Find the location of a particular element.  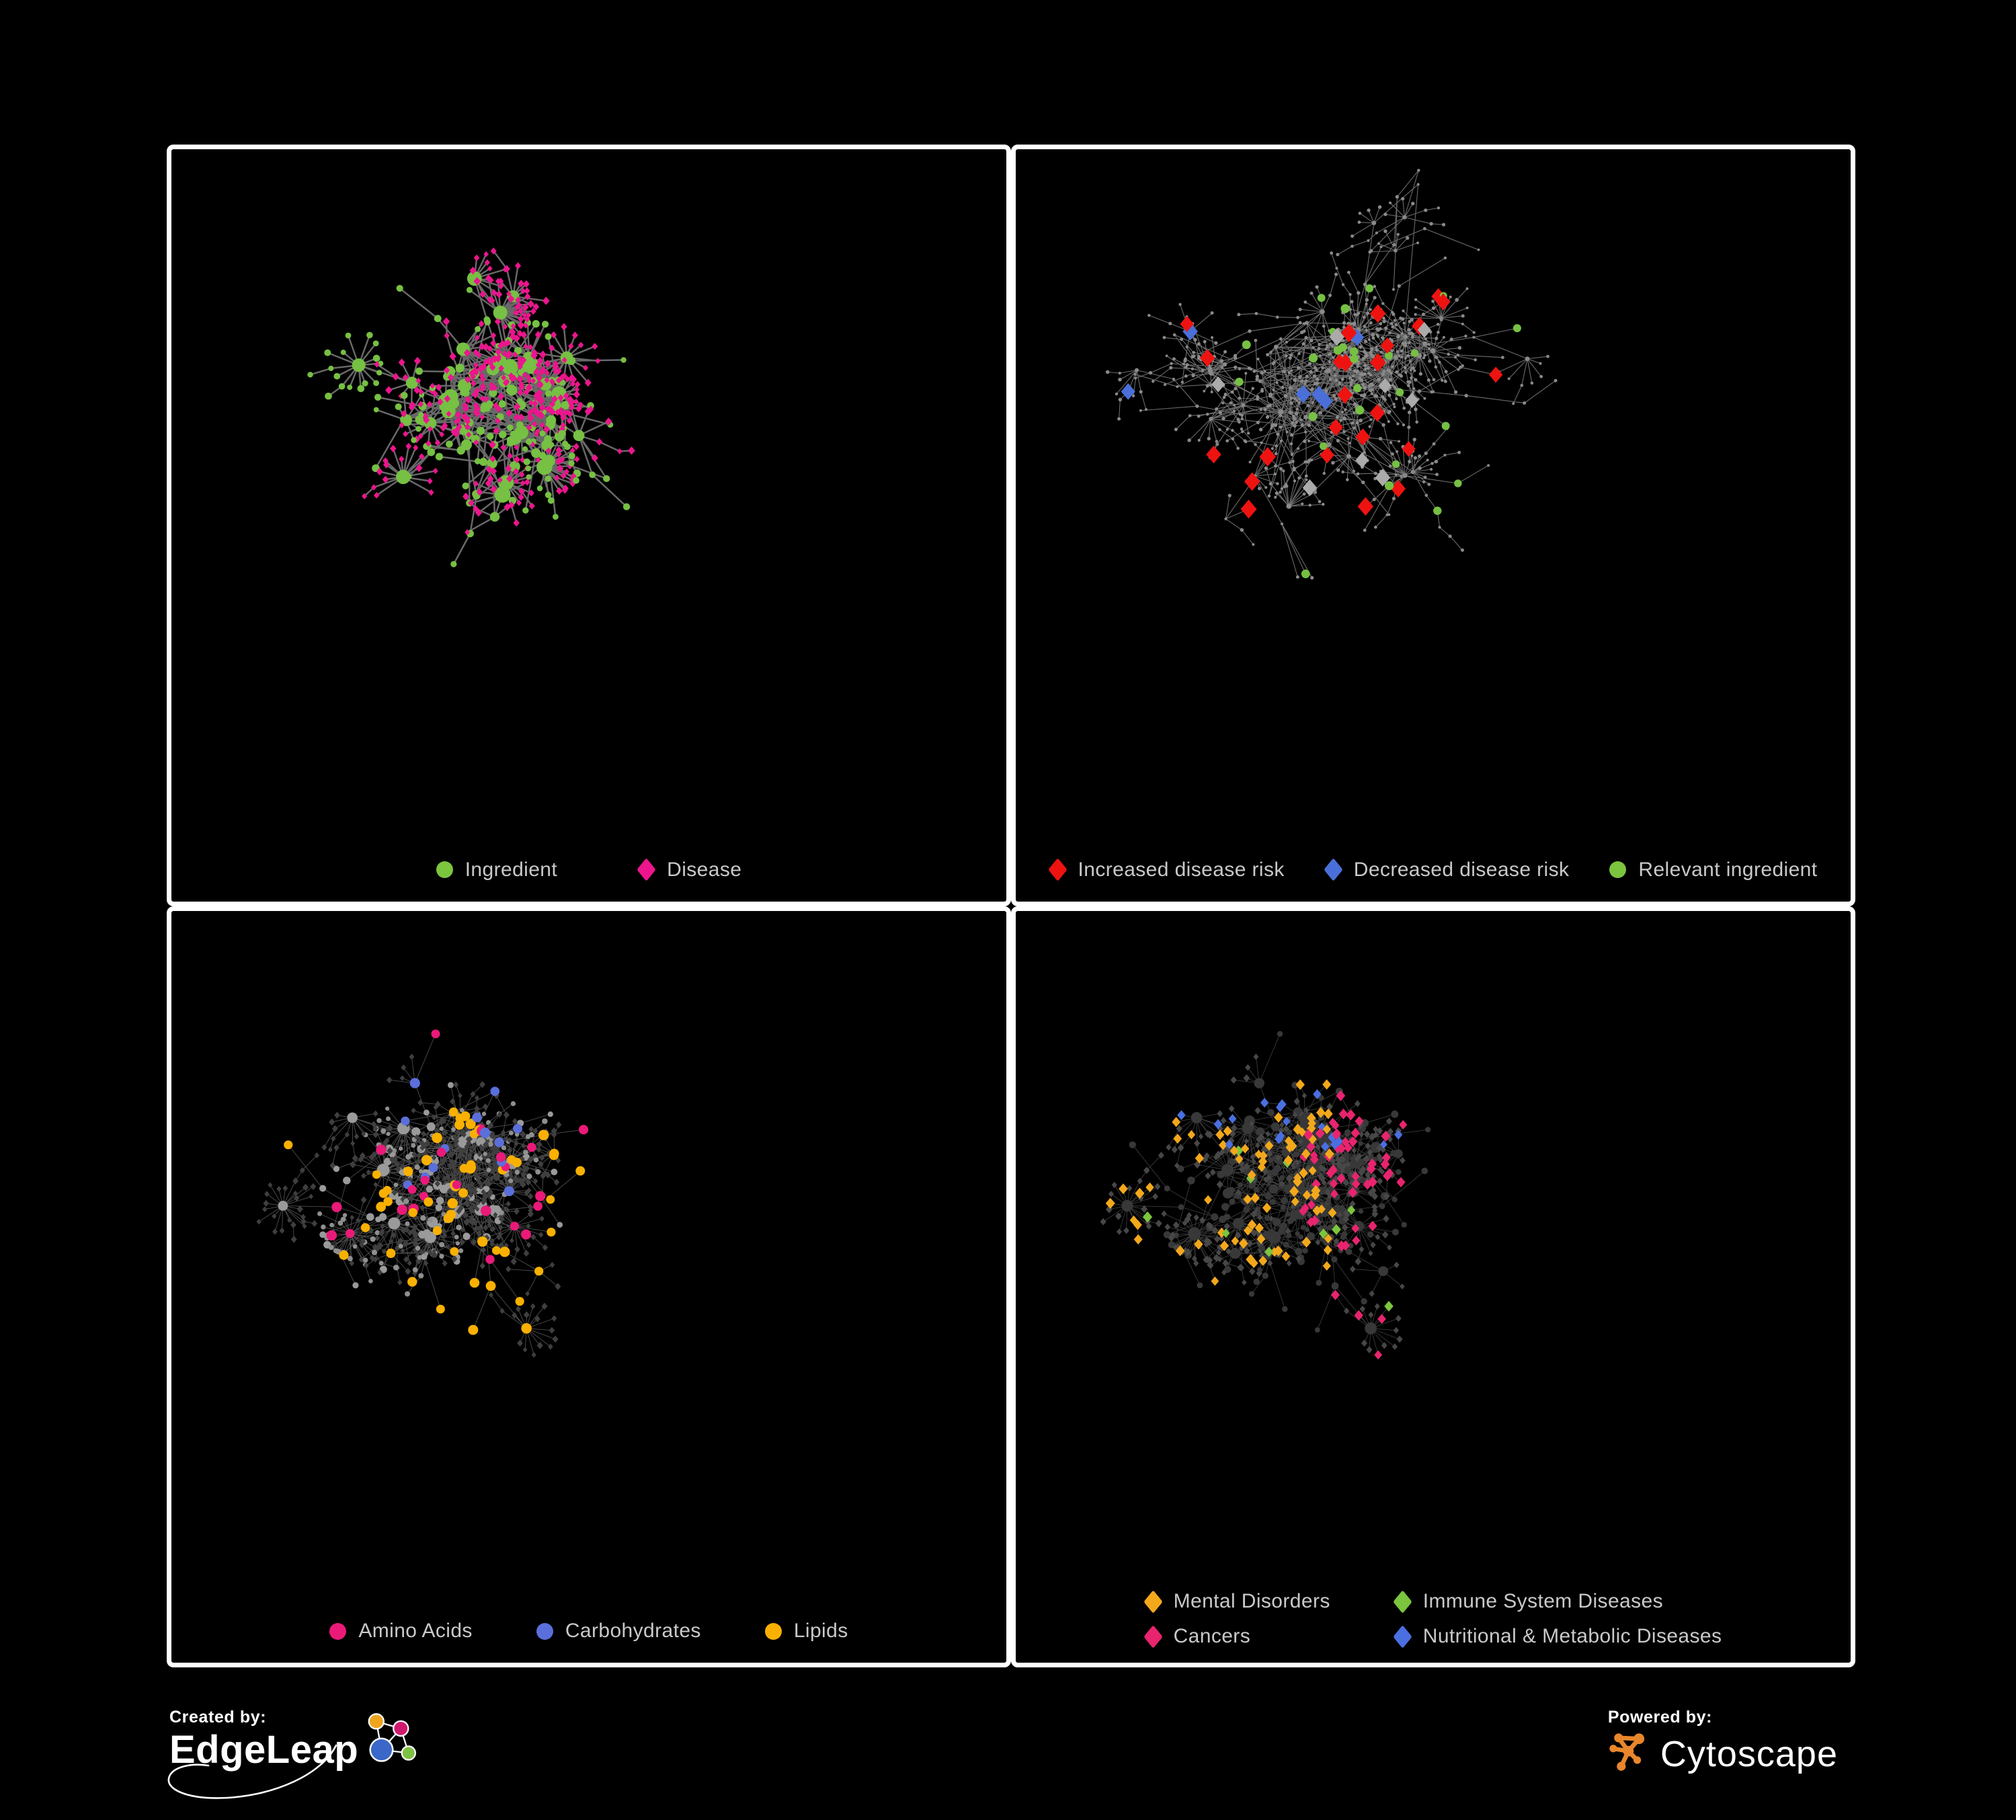

cancers-diamond-icon is located at coordinates (1153, 1636).